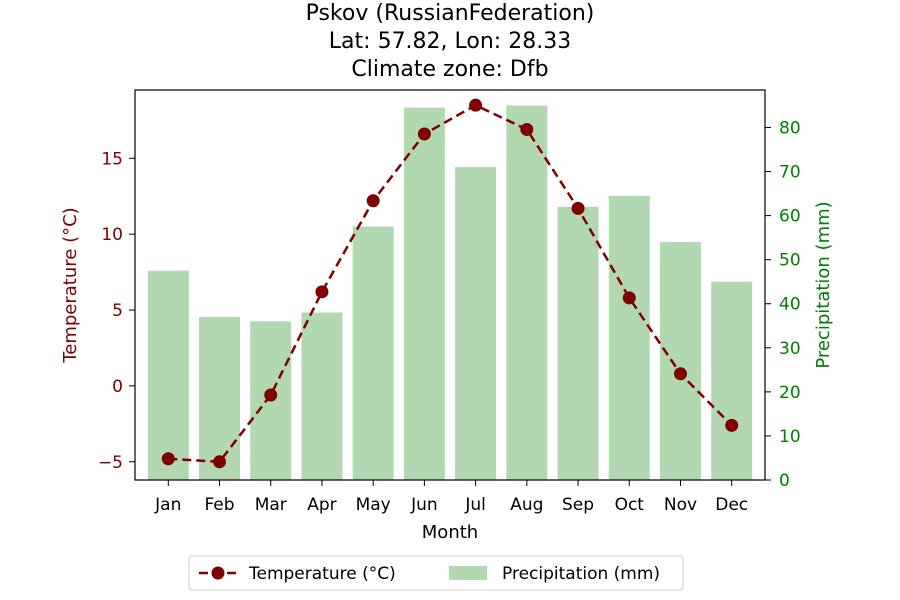 Image resolution: width=900 pixels, height=600 pixels. Describe the element at coordinates (218, 573) in the screenshot. I see `legend-temperature-marker` at that location.